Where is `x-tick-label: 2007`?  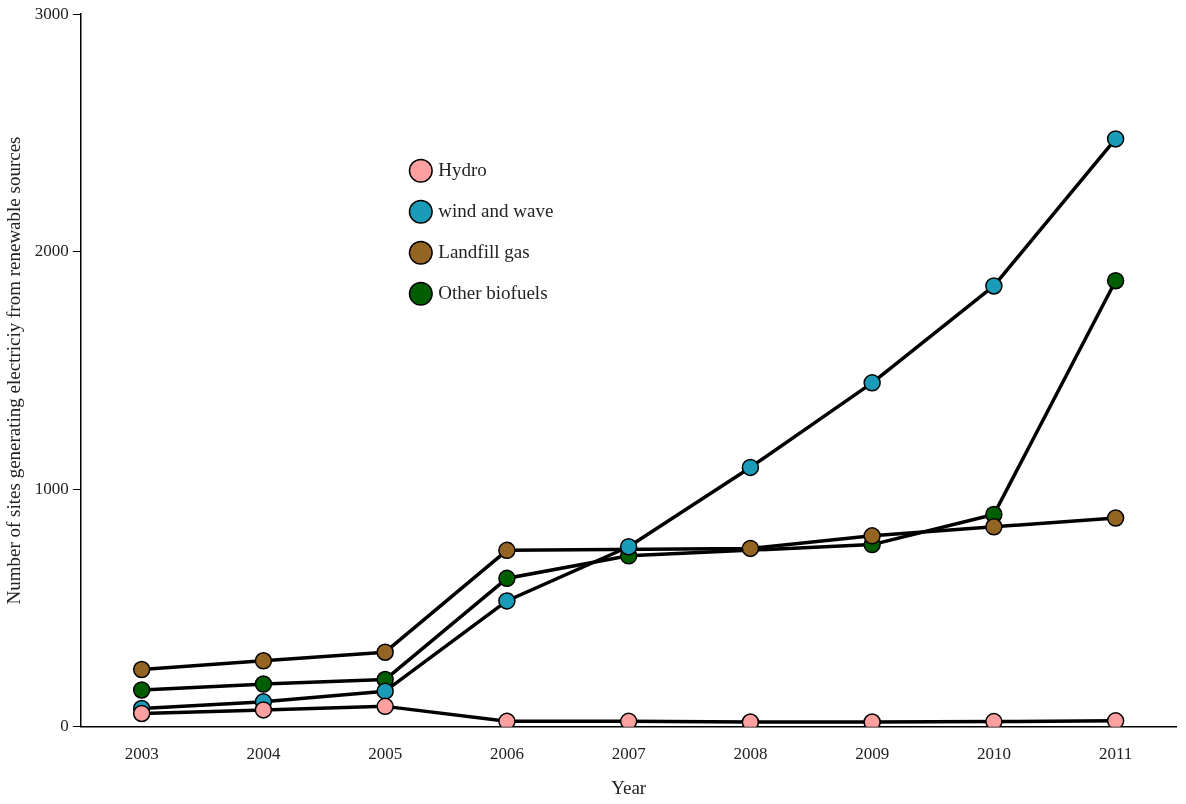
x-tick-label: 2007 is located at coordinates (629, 754).